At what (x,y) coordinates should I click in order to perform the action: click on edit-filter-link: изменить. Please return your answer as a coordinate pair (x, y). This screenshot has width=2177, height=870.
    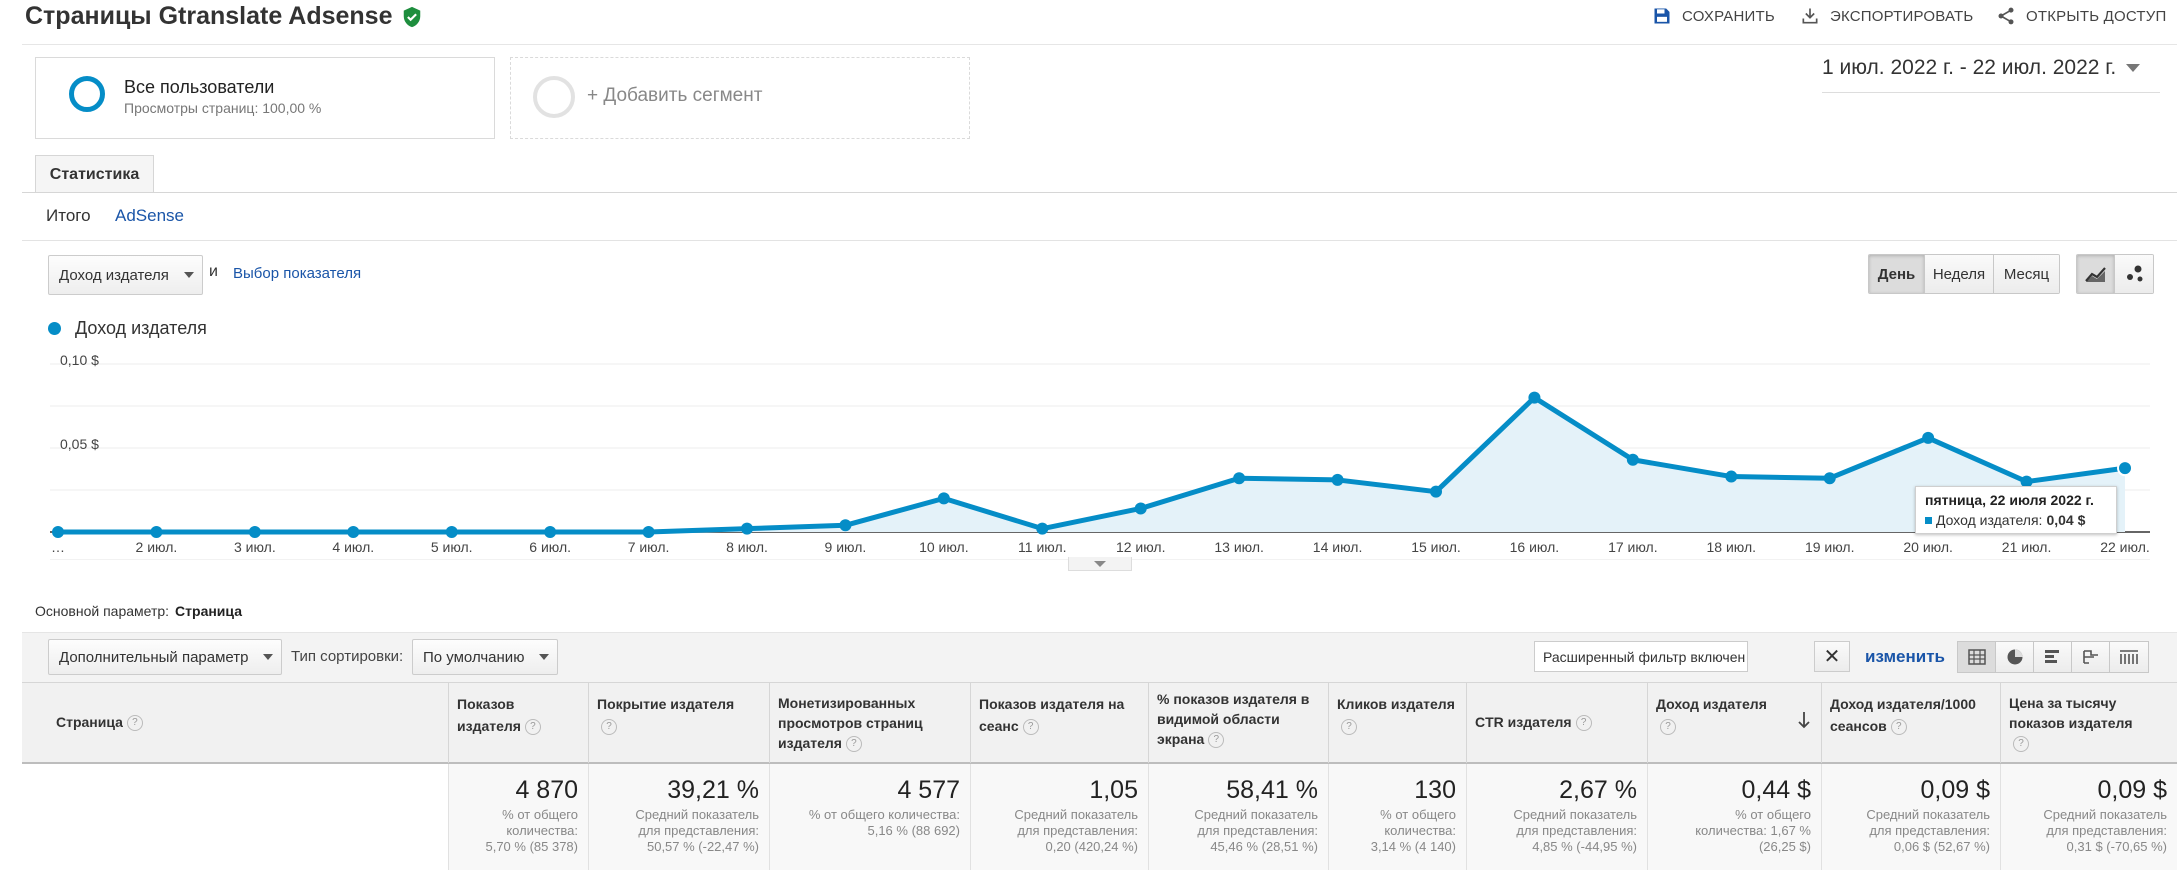
    Looking at the image, I should click on (1905, 656).